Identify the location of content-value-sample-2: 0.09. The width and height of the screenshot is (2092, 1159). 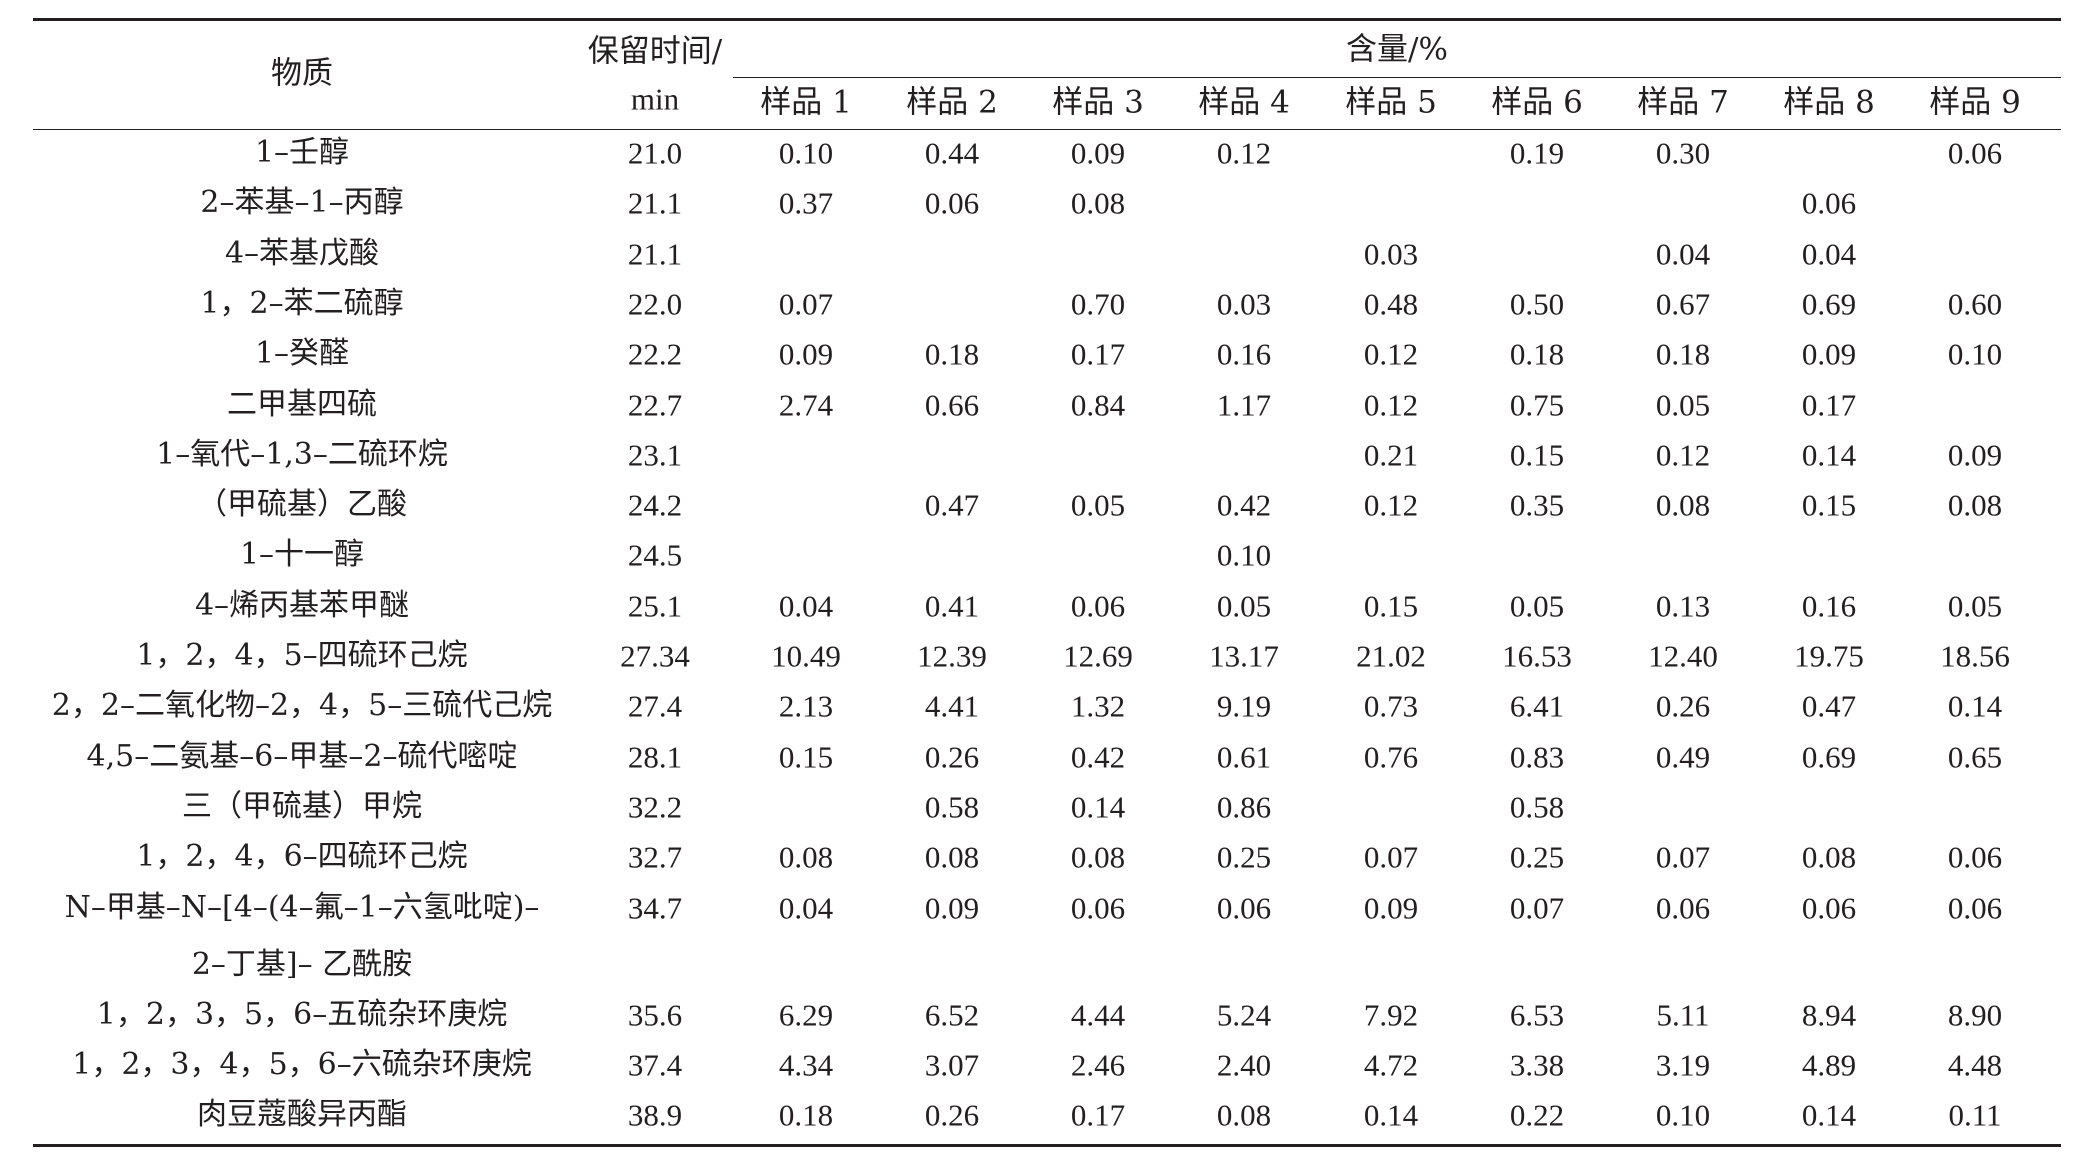
(952, 907).